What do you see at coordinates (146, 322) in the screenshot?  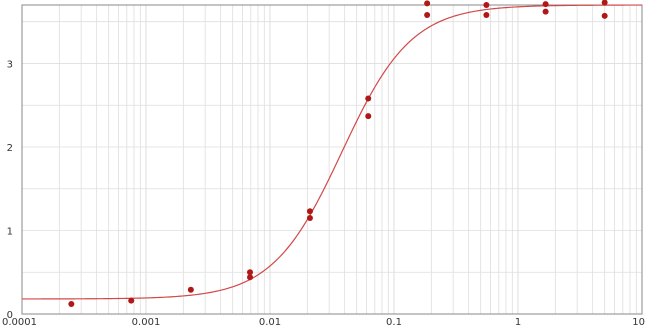 I see `x-tick-label: 0.001` at bounding box center [146, 322].